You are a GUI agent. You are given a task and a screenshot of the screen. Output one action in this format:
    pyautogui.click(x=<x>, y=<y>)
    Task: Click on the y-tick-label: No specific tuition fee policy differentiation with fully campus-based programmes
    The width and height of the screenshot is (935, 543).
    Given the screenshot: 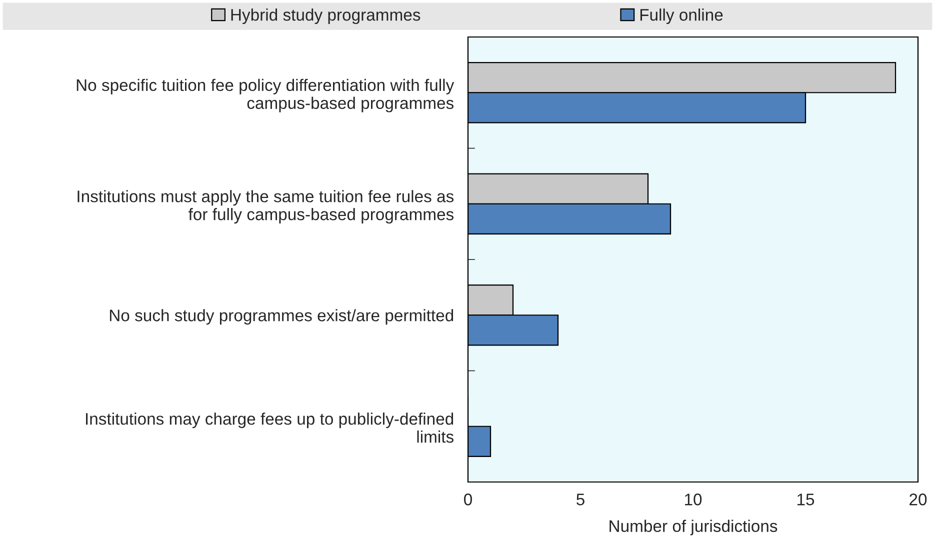 What is the action you would take?
    pyautogui.click(x=265, y=95)
    